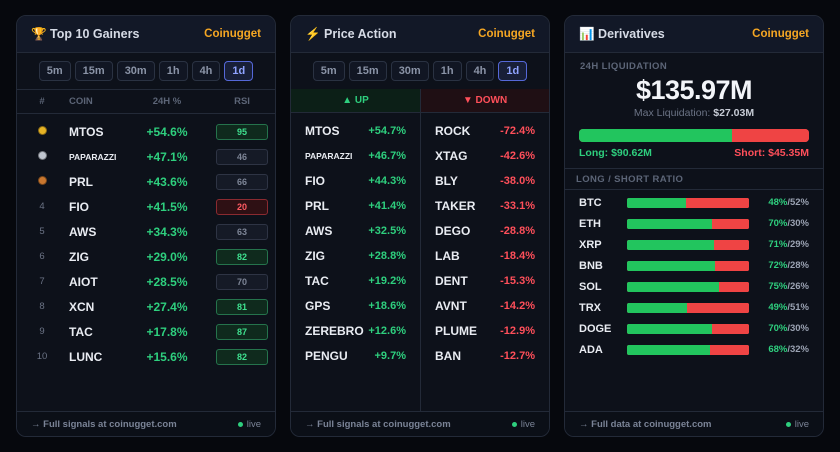 The height and width of the screenshot is (452, 840). Describe the element at coordinates (694, 307) in the screenshot. I see `ratio-row: TRX 49%/51%` at that location.